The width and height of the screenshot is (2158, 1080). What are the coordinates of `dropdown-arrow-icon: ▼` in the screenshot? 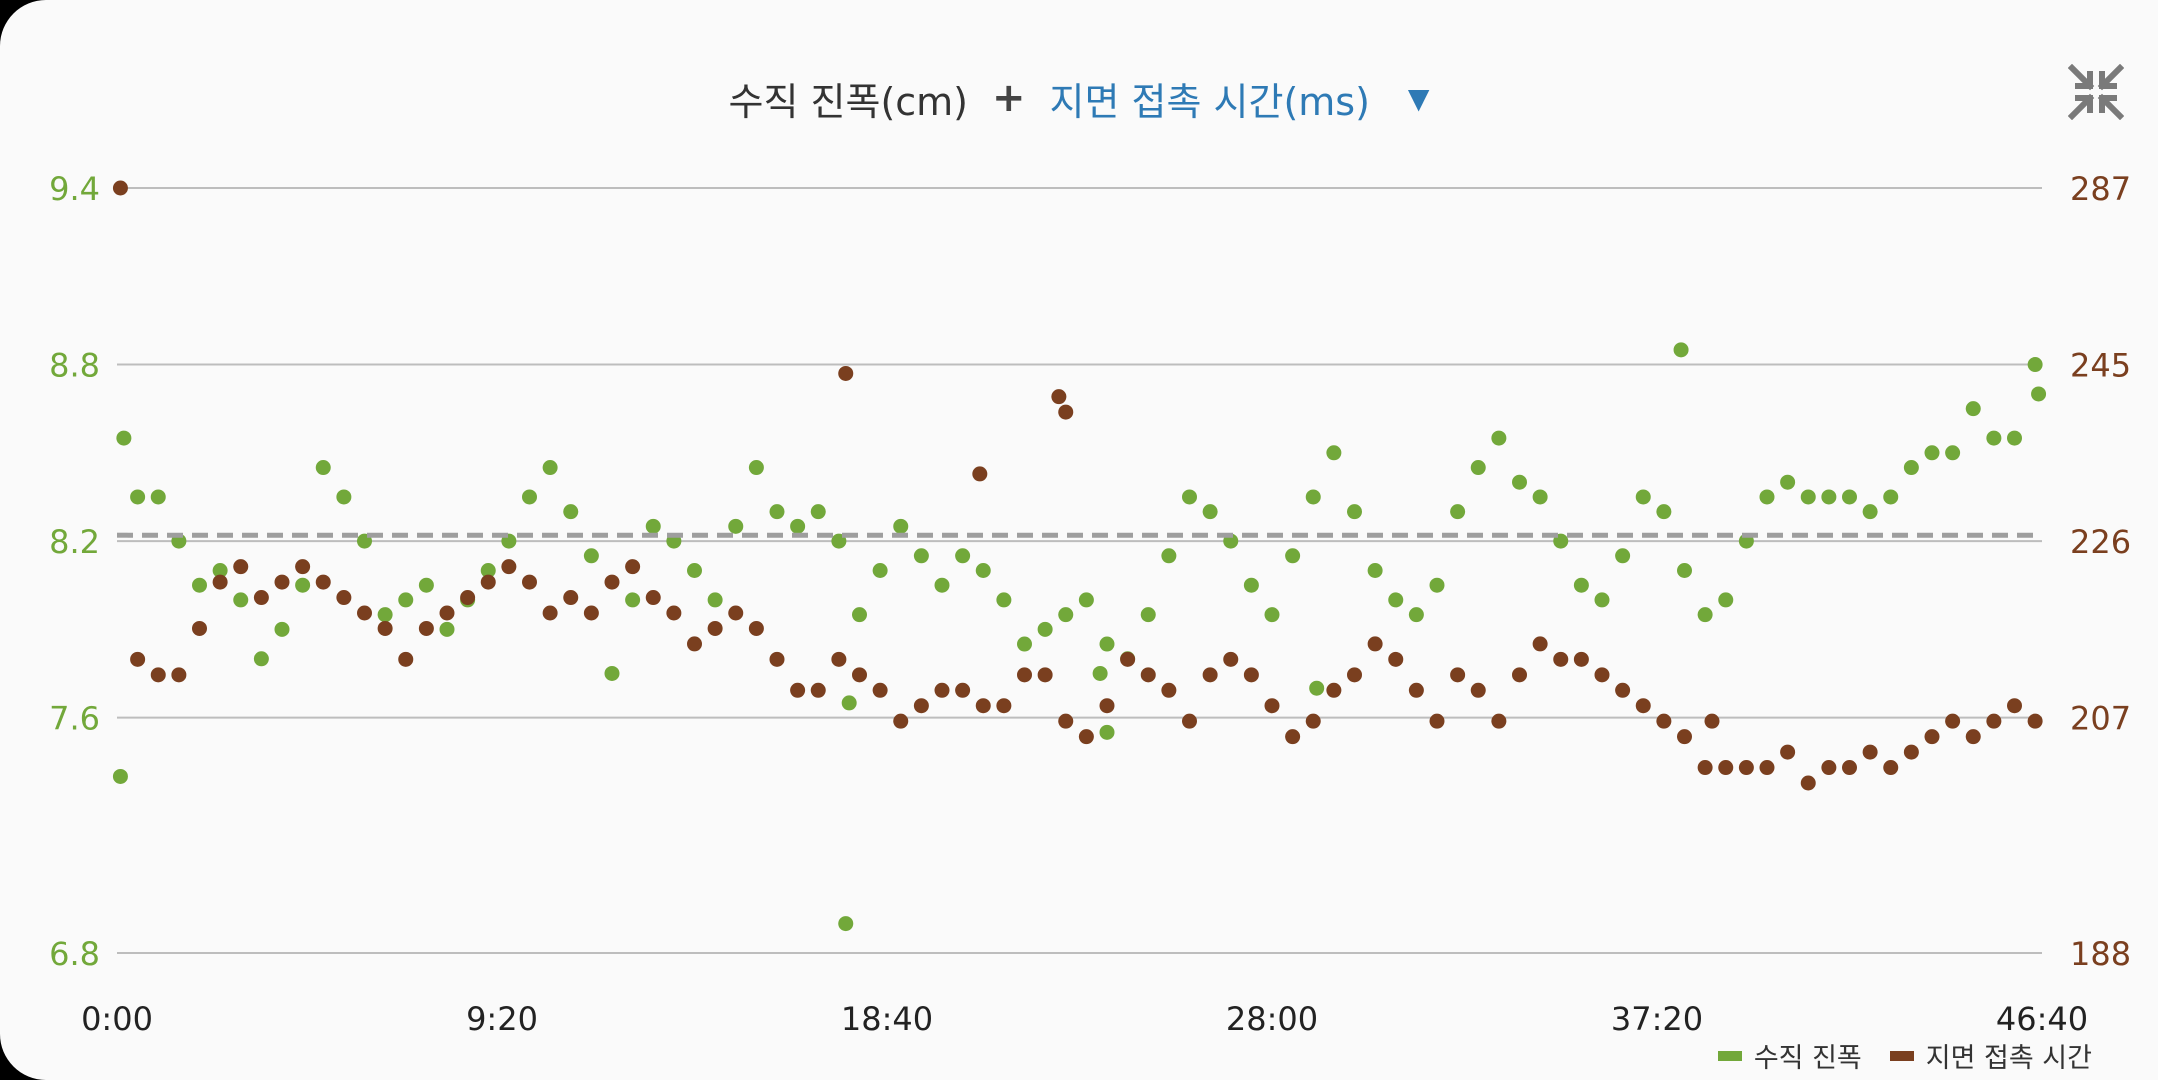 It's located at (1418, 98).